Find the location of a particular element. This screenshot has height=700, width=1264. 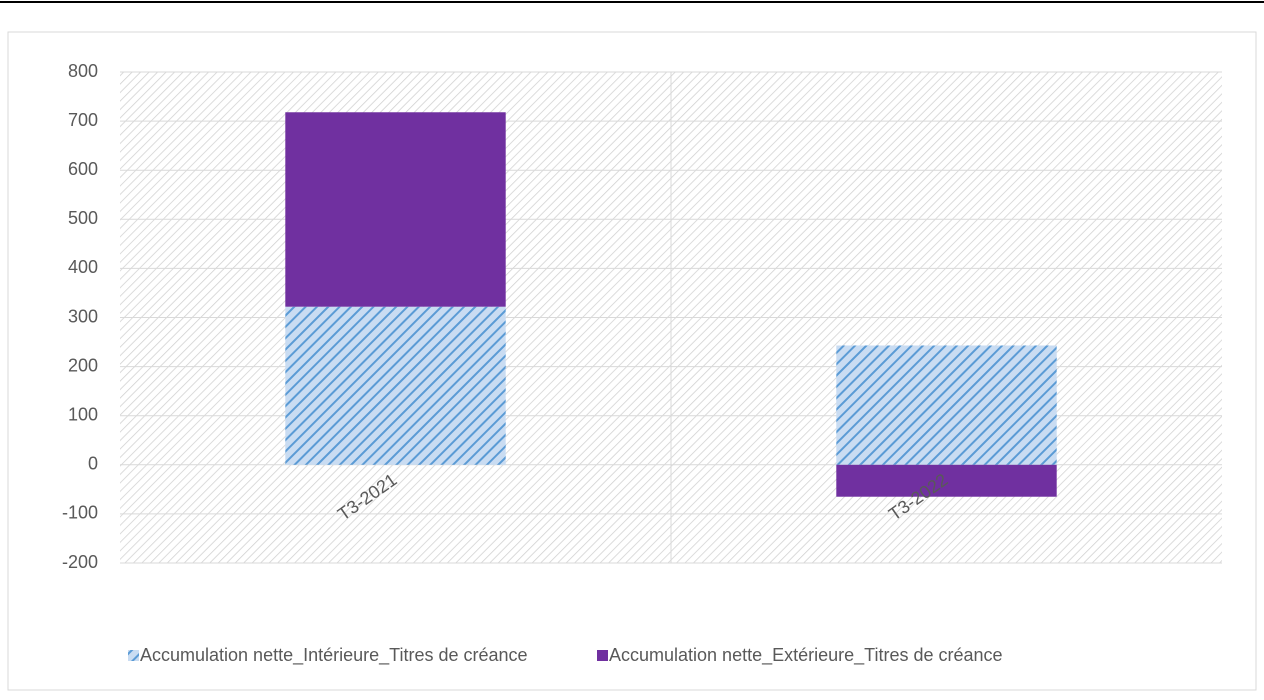

y-tick-label: 800 is located at coordinates (83, 71).